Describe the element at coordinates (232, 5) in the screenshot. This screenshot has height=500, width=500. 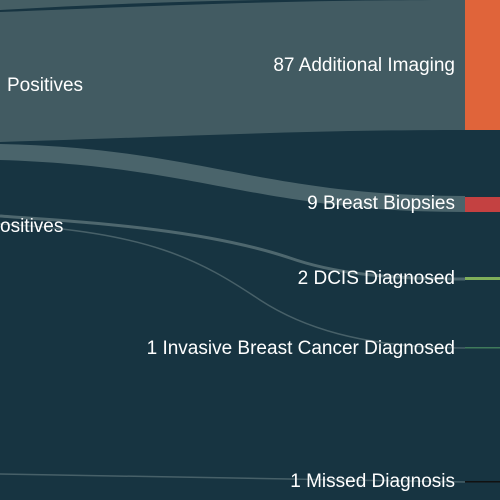
I see `flow-top-offscreen` at that location.